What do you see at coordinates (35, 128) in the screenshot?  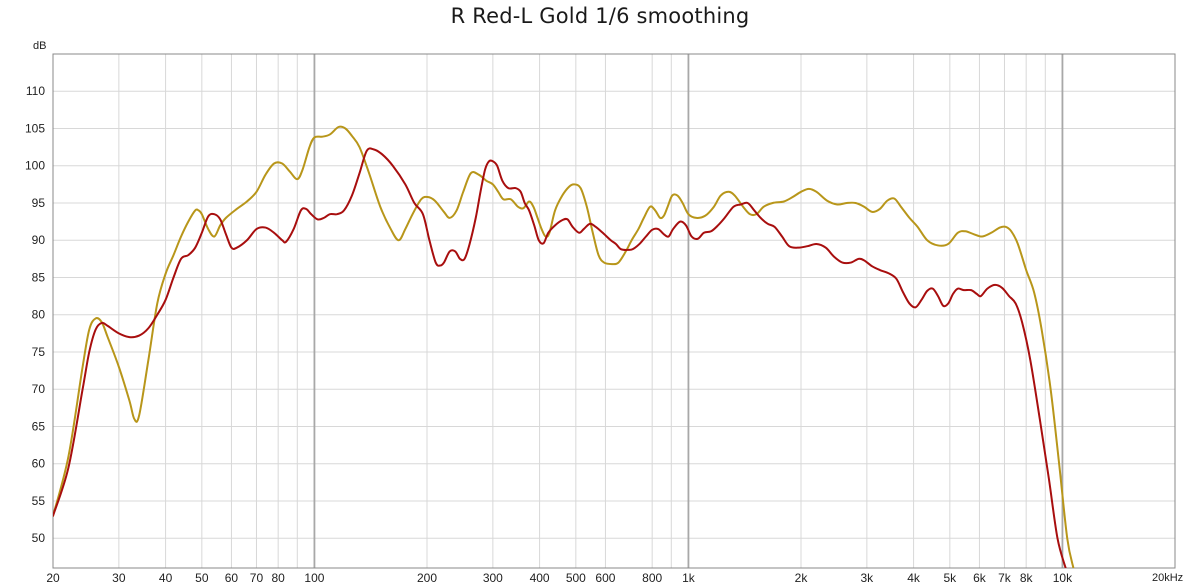 I see `y-tick-label: 105` at bounding box center [35, 128].